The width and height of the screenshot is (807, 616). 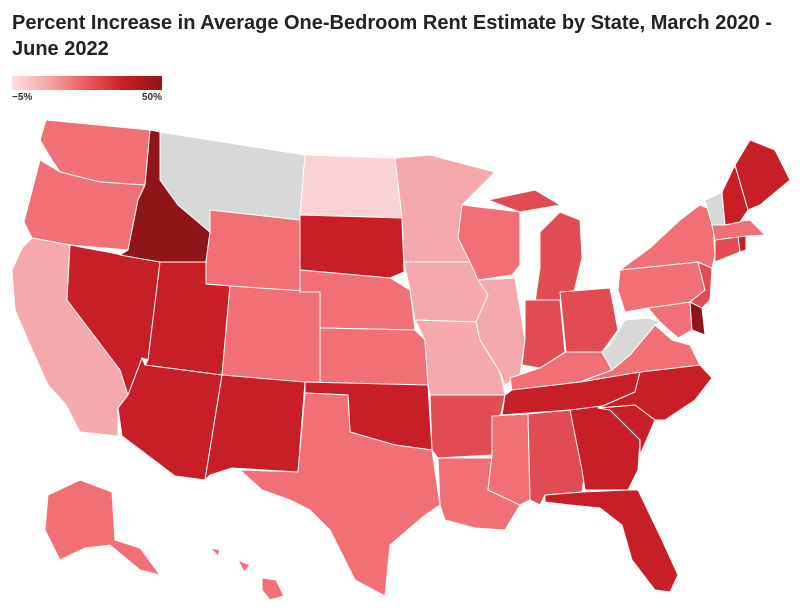 I want to click on state-florida, so click(x=611, y=541).